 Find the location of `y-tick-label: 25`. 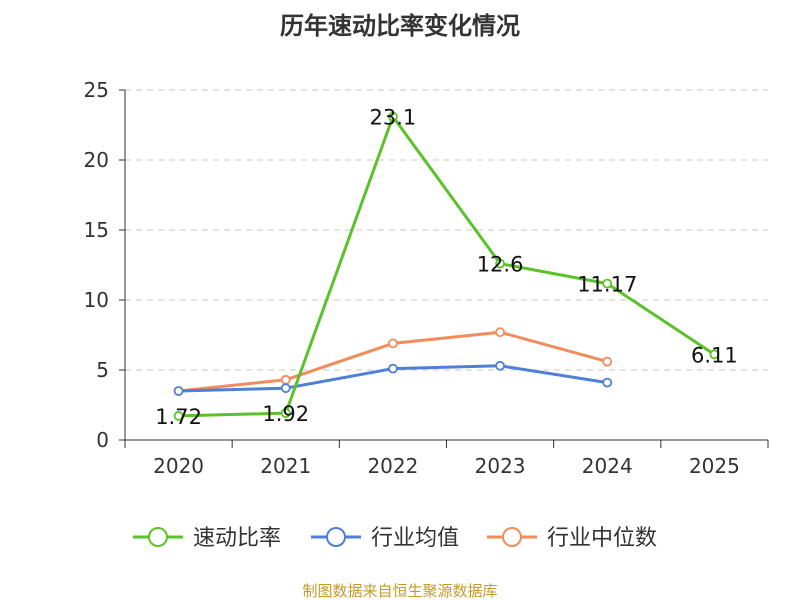

y-tick-label: 25 is located at coordinates (96, 90).